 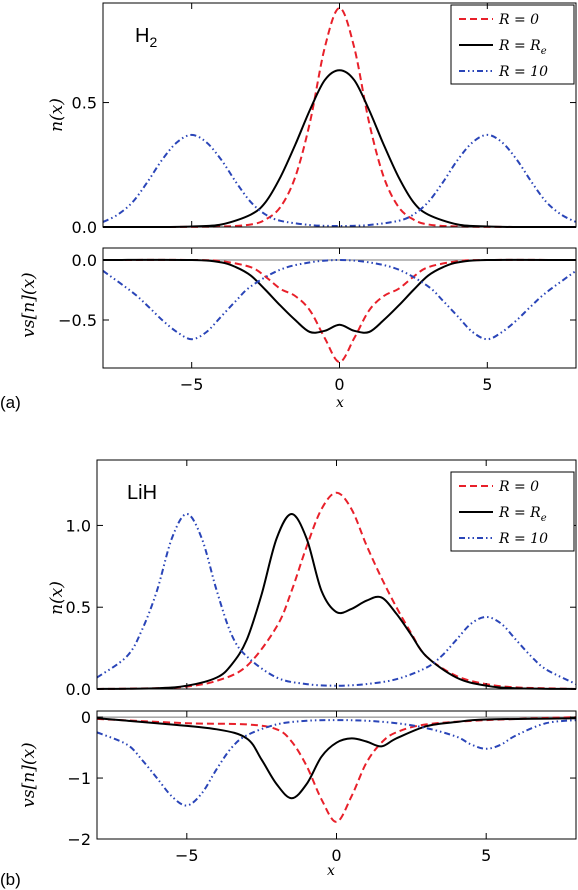 What do you see at coordinates (339, 296) in the screenshot?
I see `series-line-a-potential-re` at bounding box center [339, 296].